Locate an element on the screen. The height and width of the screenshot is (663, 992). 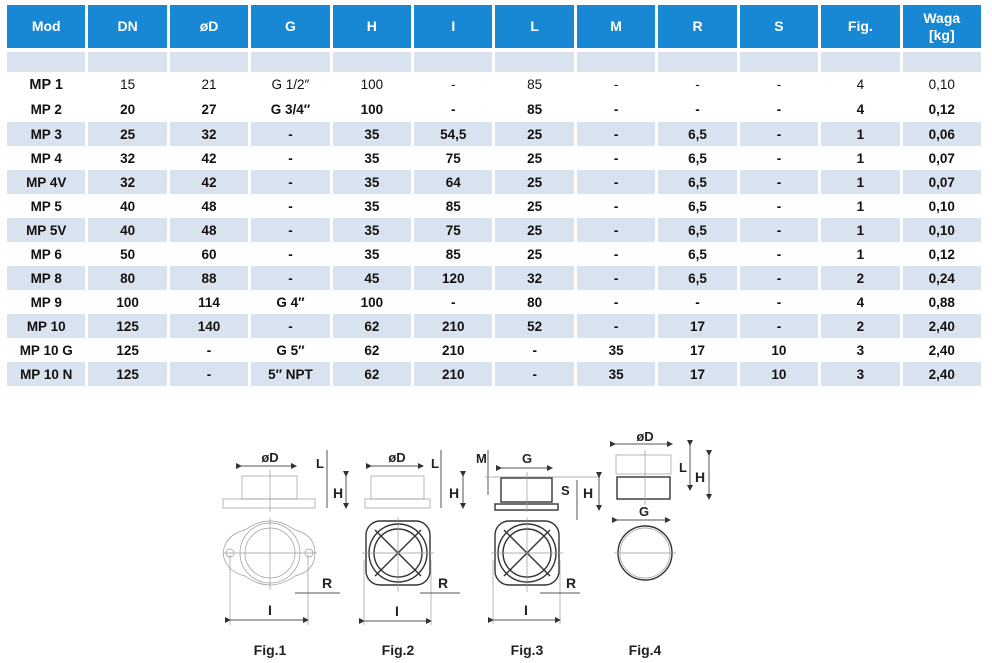
model-cell: MP 5 is located at coordinates (46, 206).